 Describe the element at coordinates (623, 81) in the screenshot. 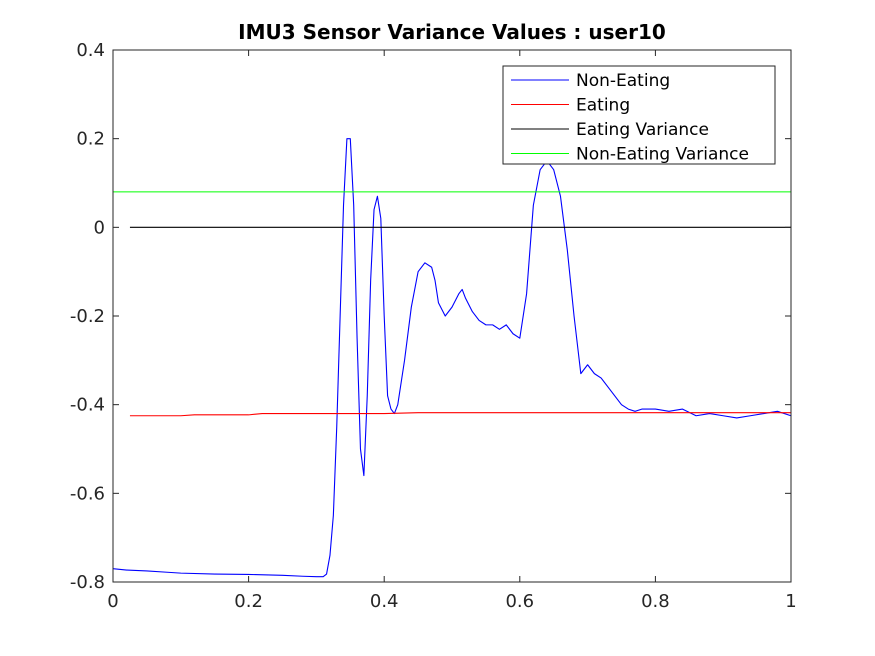

I see `legend-label: Non-Eating` at that location.